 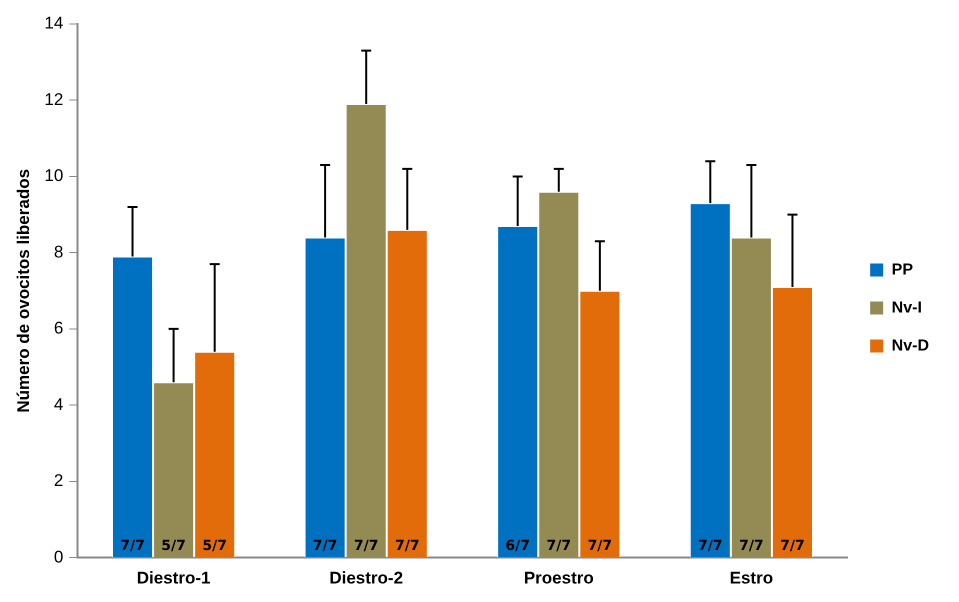 I want to click on x-tick-label: Proestro, so click(x=559, y=578).